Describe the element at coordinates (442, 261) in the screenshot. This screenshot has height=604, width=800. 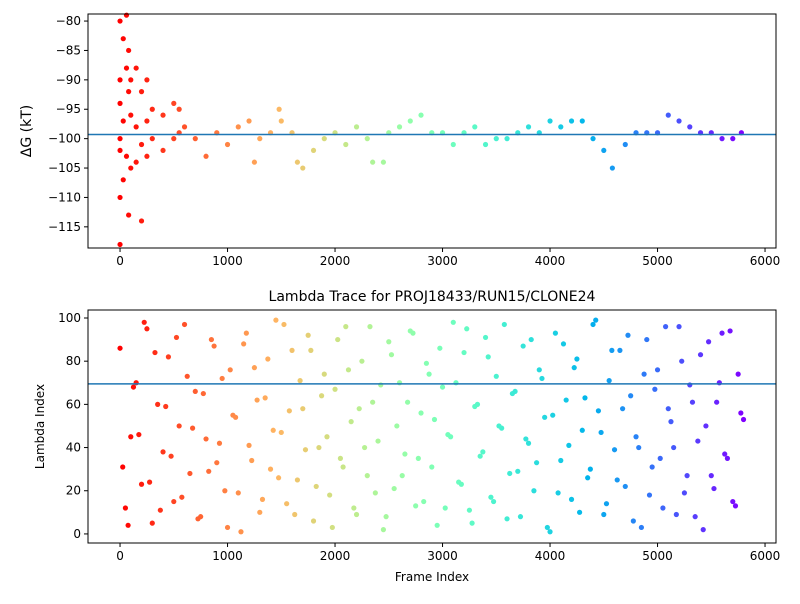
I see `x-tick-label: 3000` at that location.